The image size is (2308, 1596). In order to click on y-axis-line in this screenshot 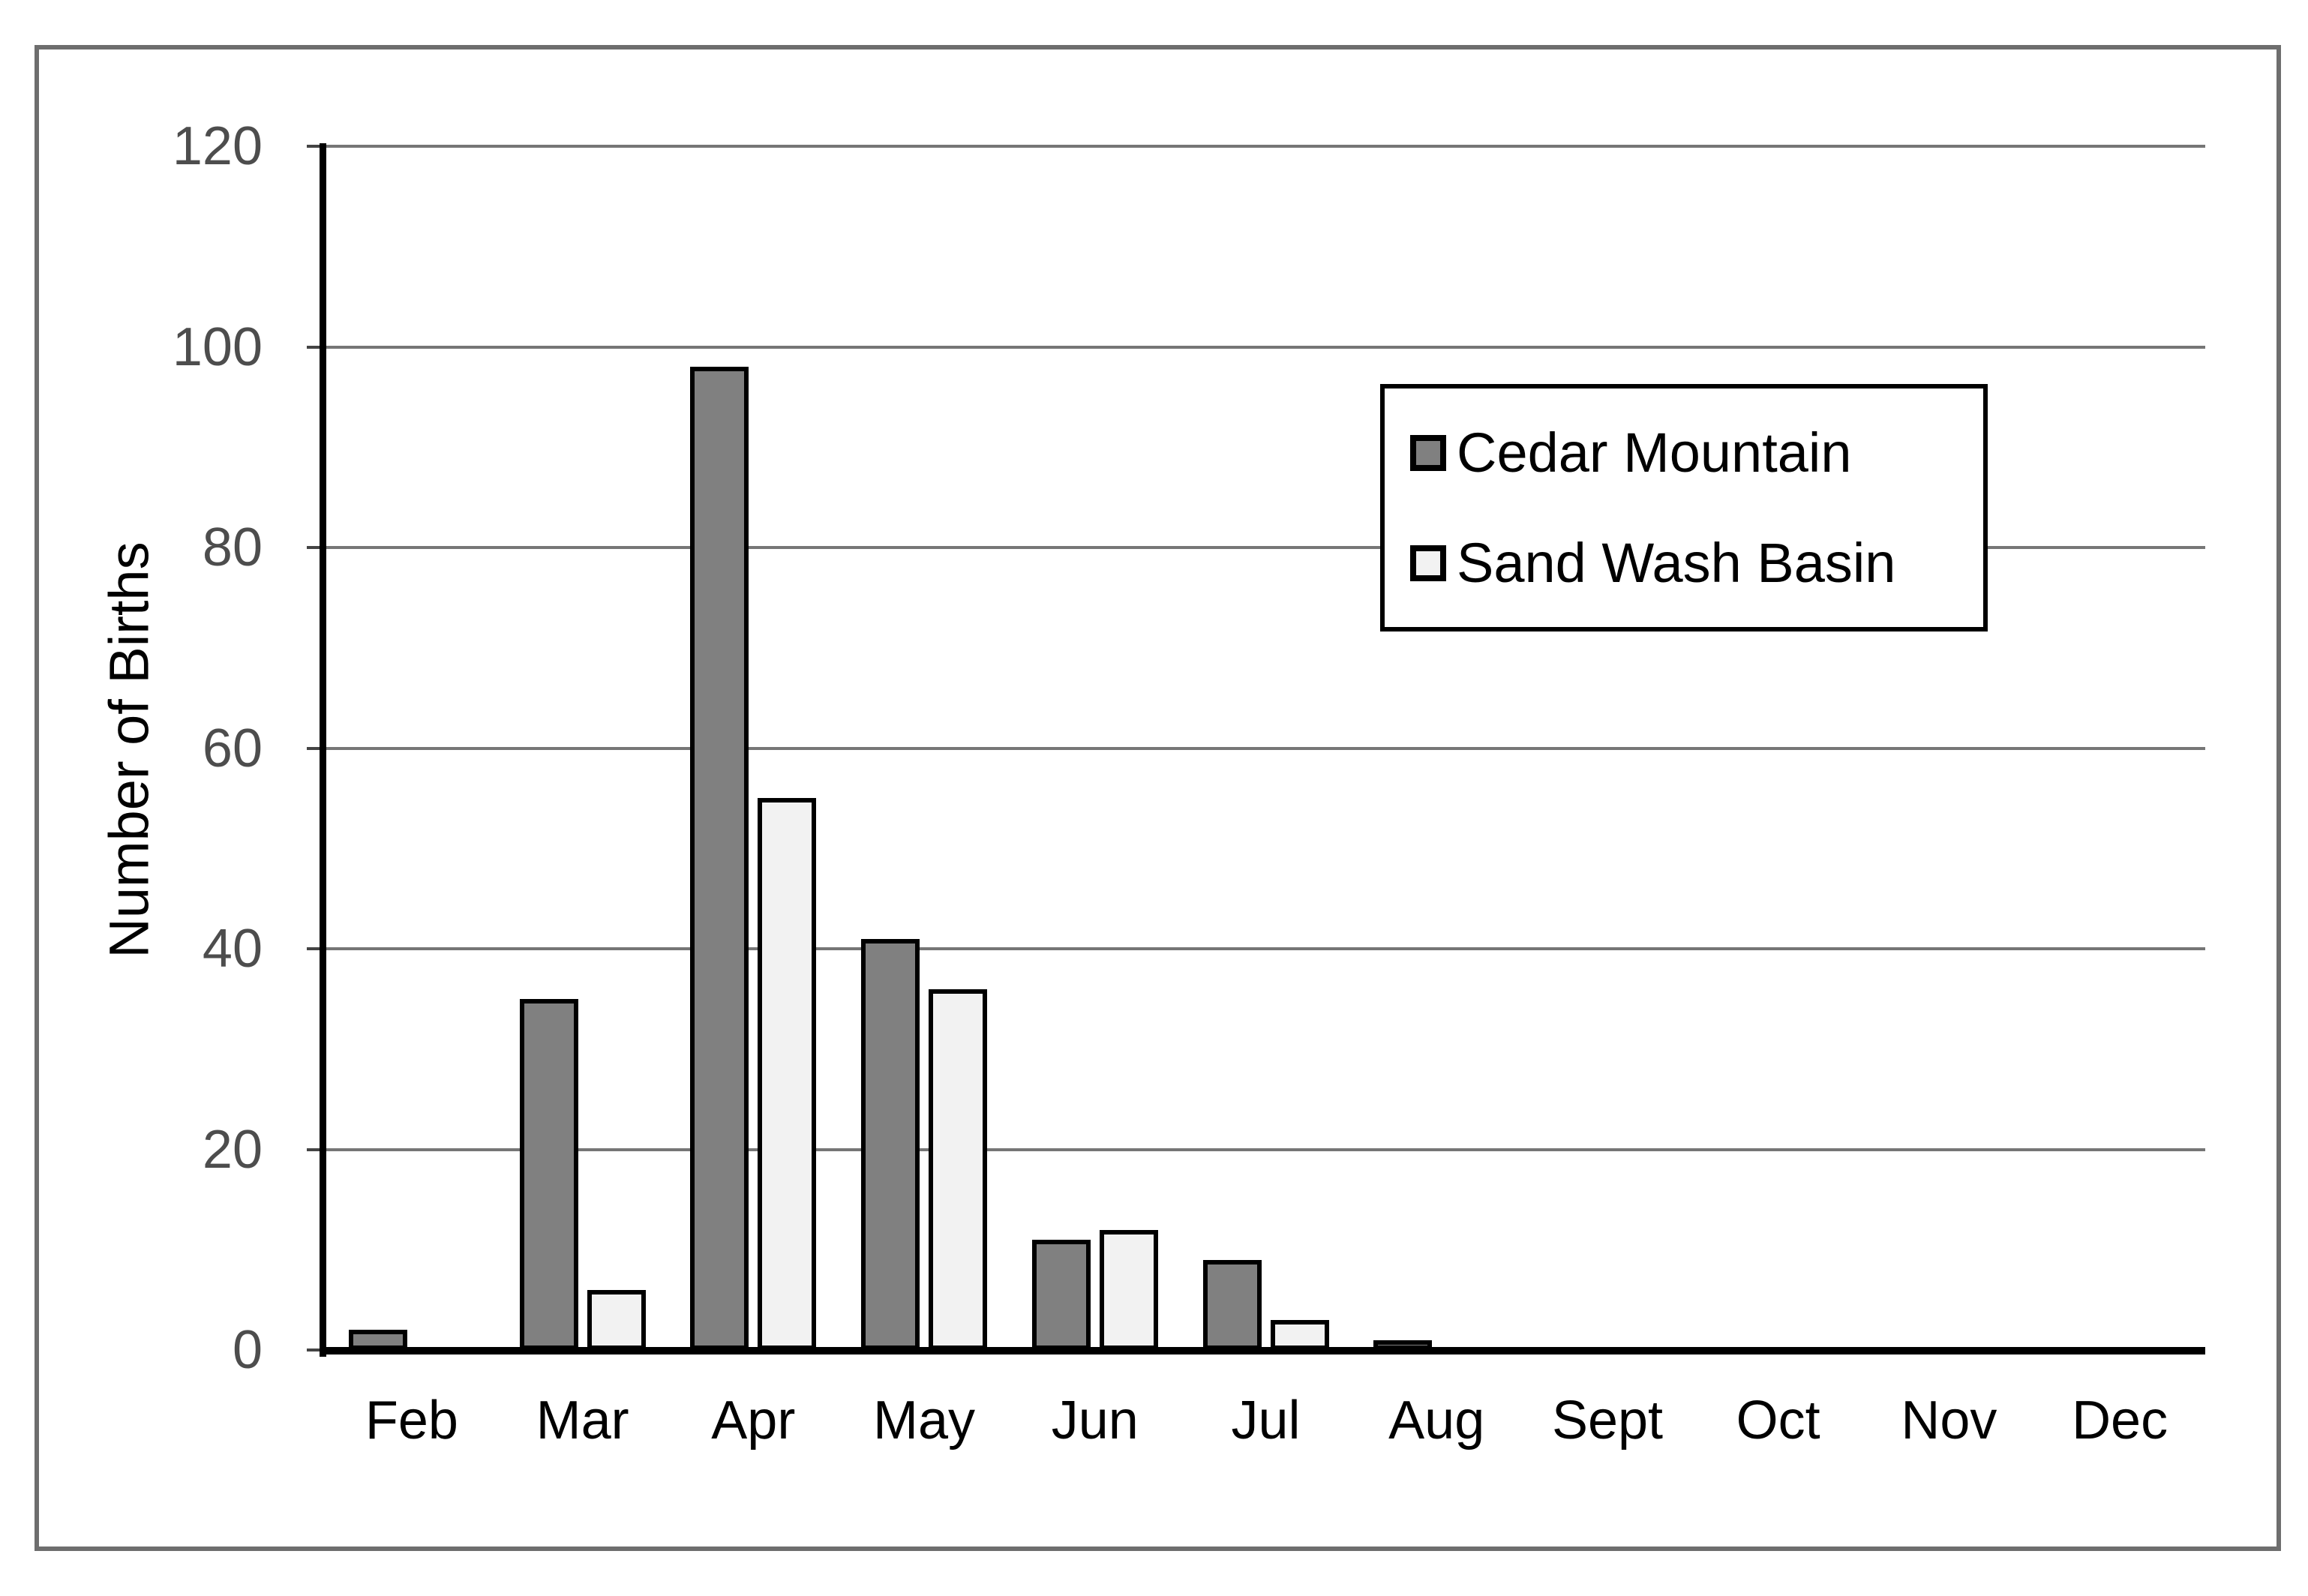, I will do `click(323, 750)`.